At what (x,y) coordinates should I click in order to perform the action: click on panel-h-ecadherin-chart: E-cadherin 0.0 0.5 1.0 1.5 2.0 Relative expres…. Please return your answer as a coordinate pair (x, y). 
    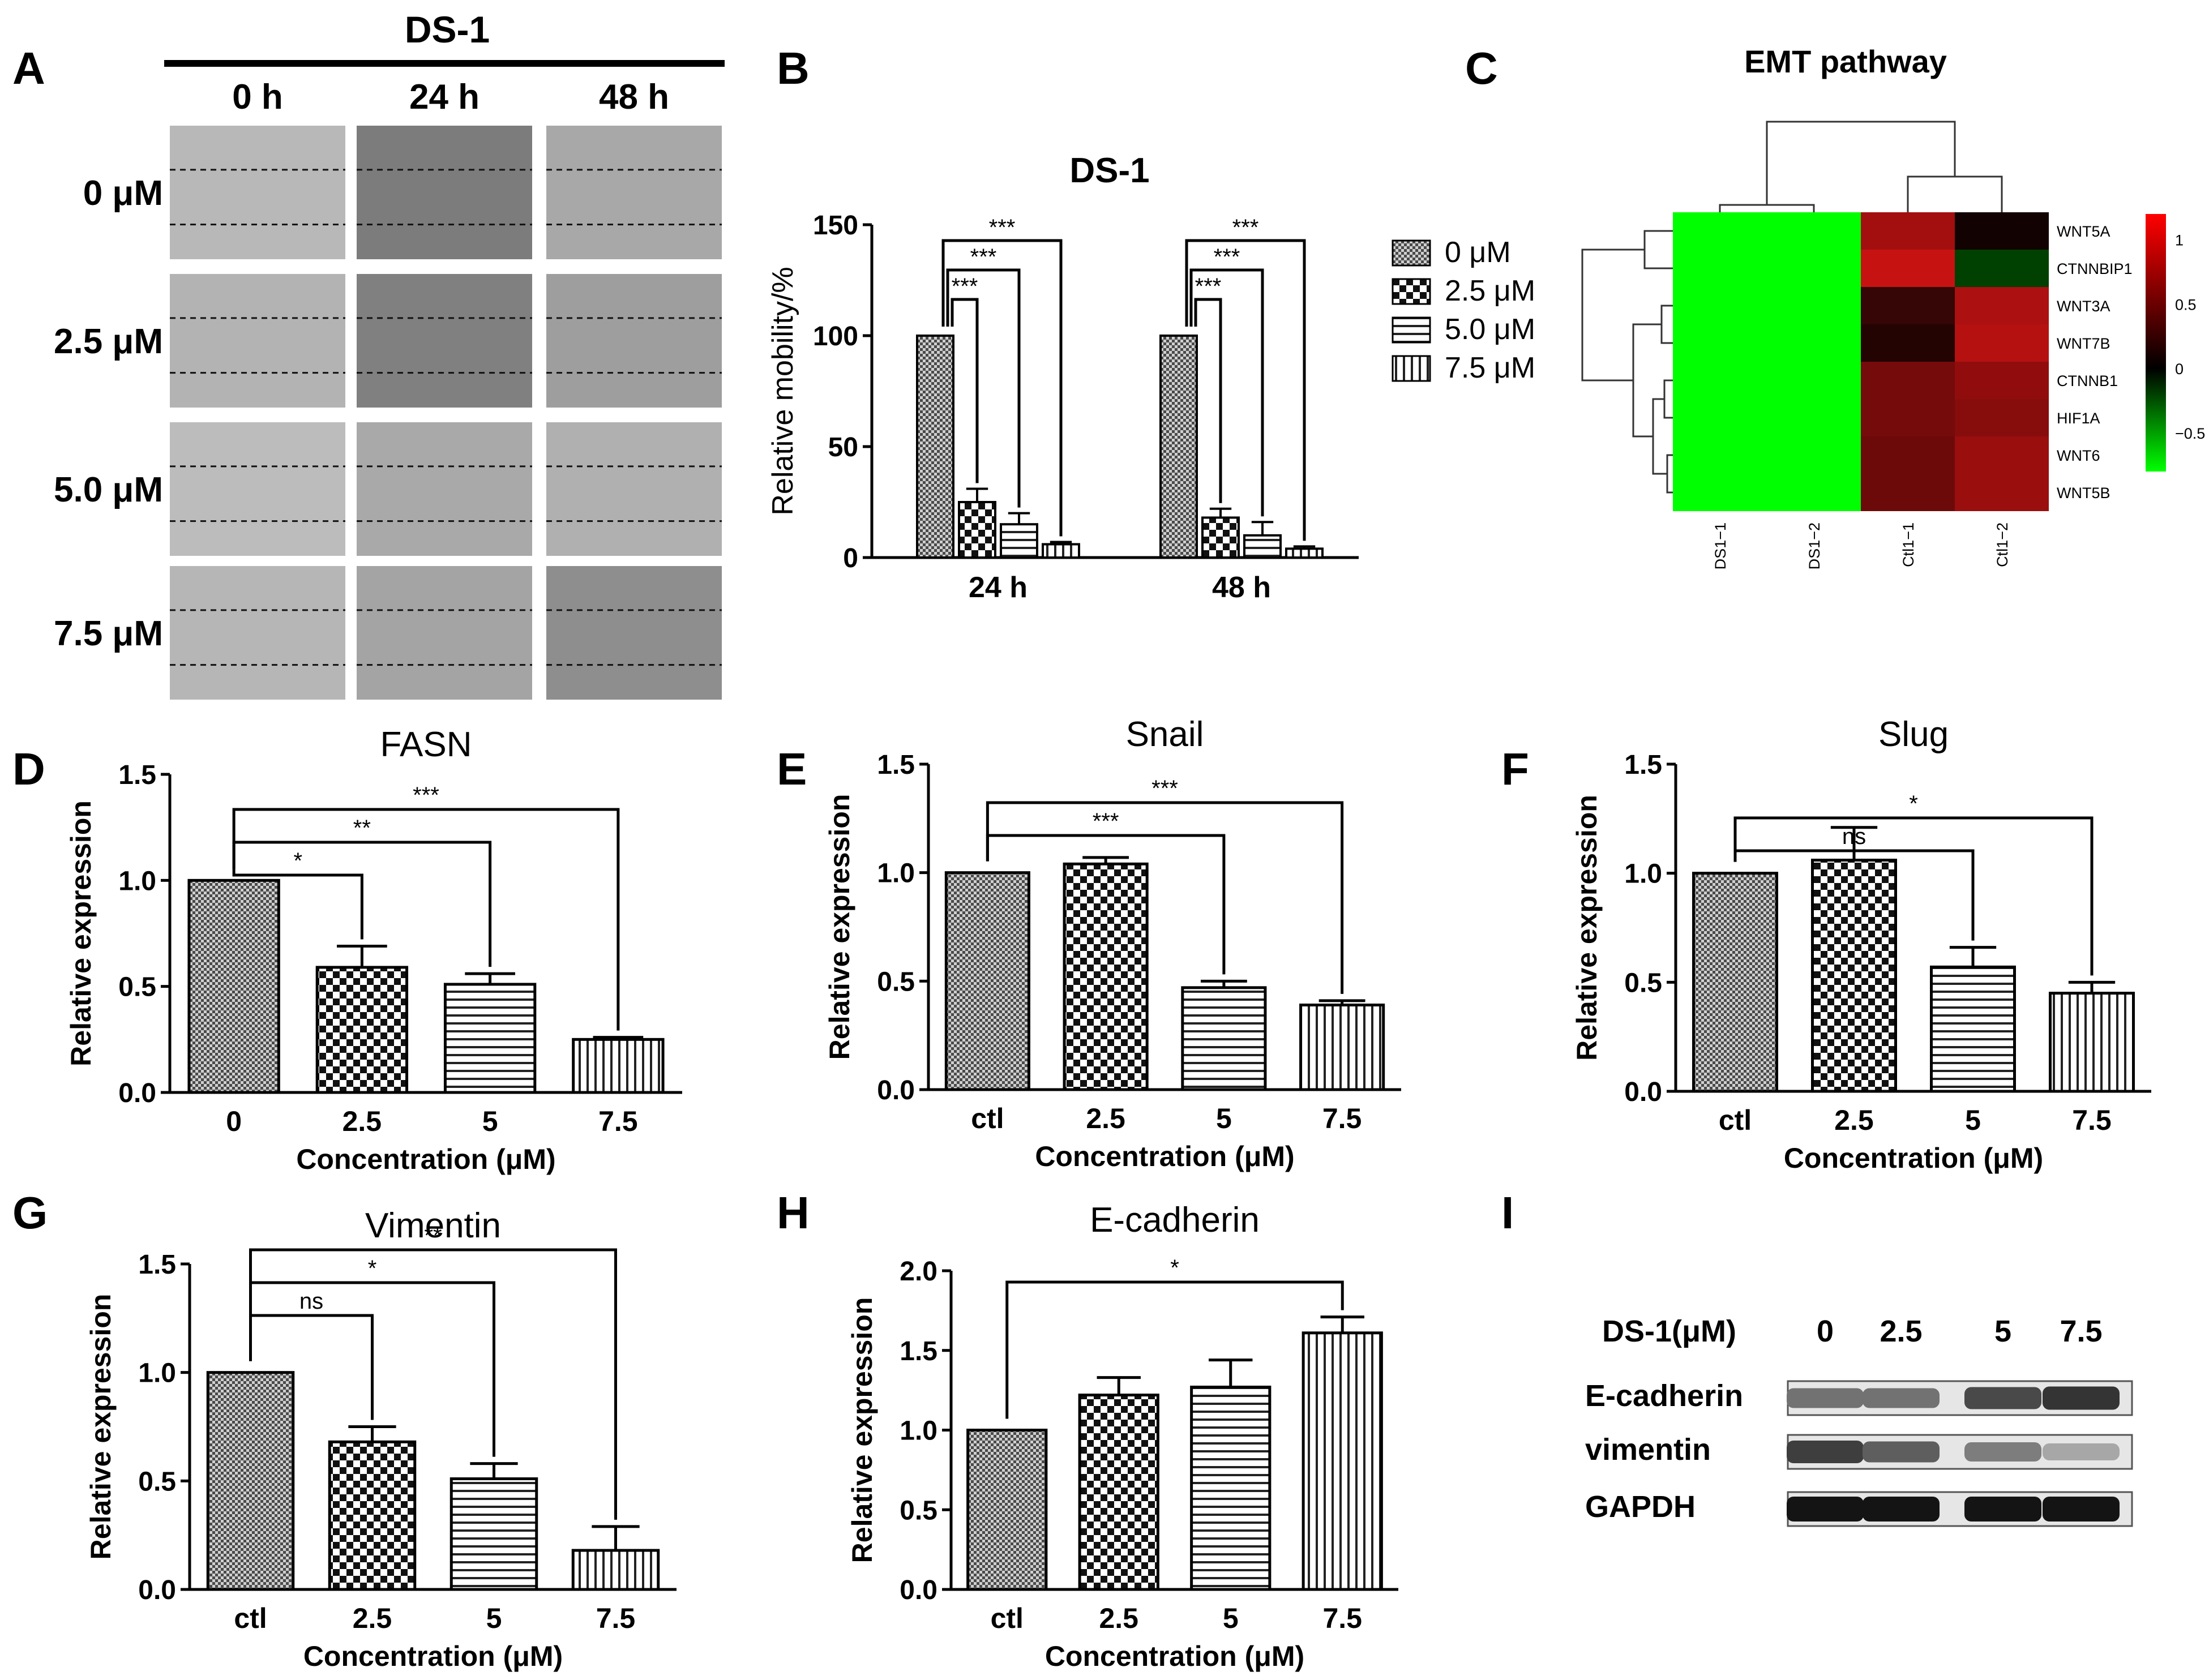
    Looking at the image, I should click on (1122, 1436).